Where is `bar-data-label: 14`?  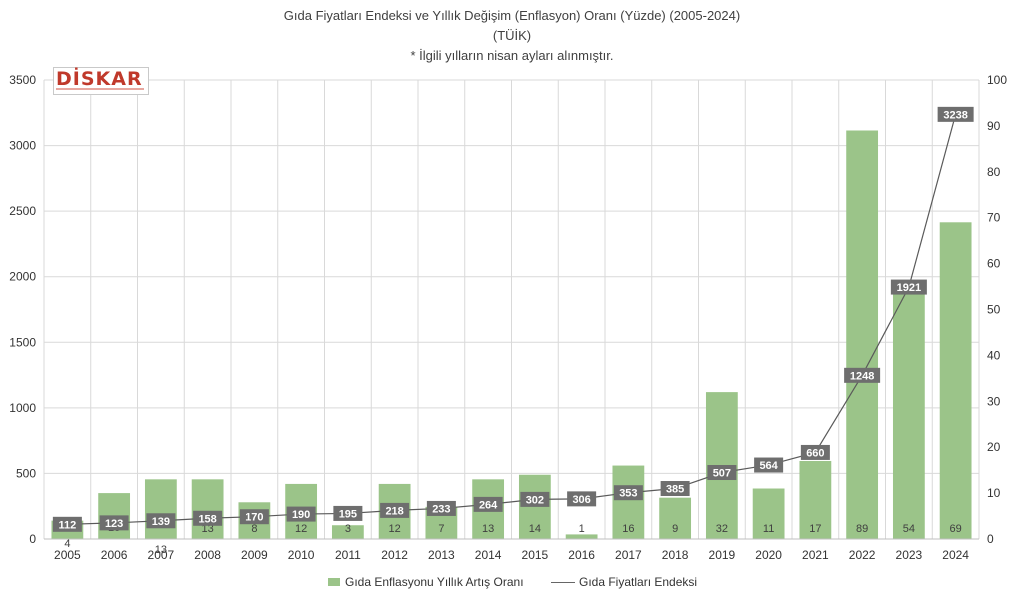
bar-data-label: 14 is located at coordinates (535, 529).